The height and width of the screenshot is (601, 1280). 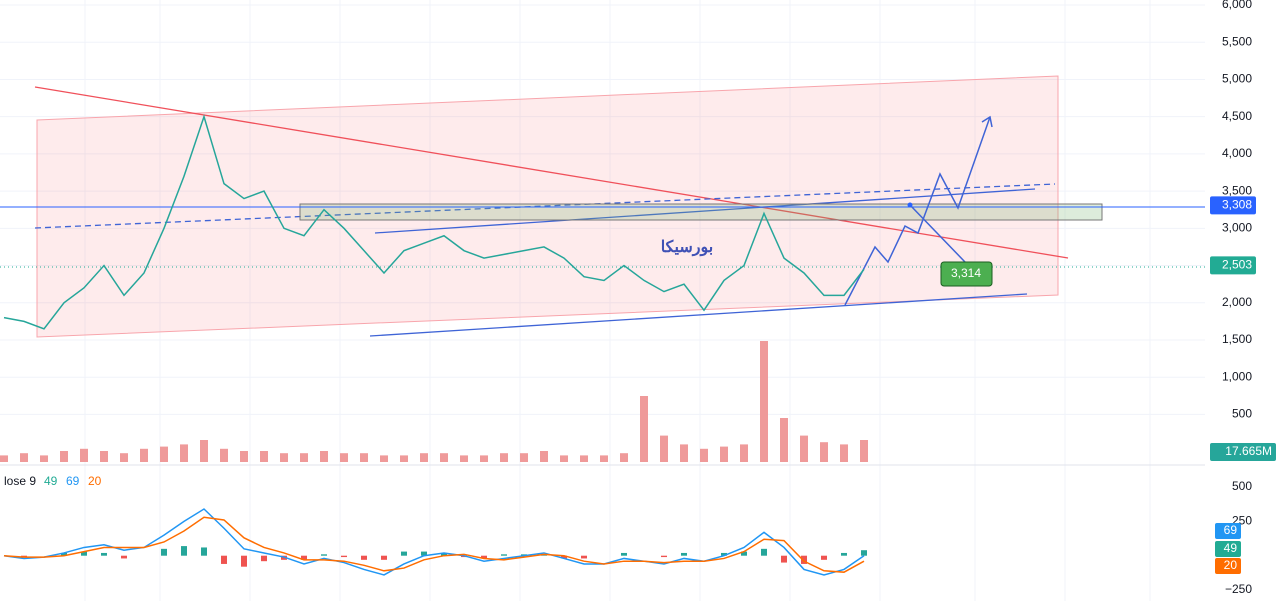 I want to click on y-tick-label: 3,500, so click(x=1237, y=190).